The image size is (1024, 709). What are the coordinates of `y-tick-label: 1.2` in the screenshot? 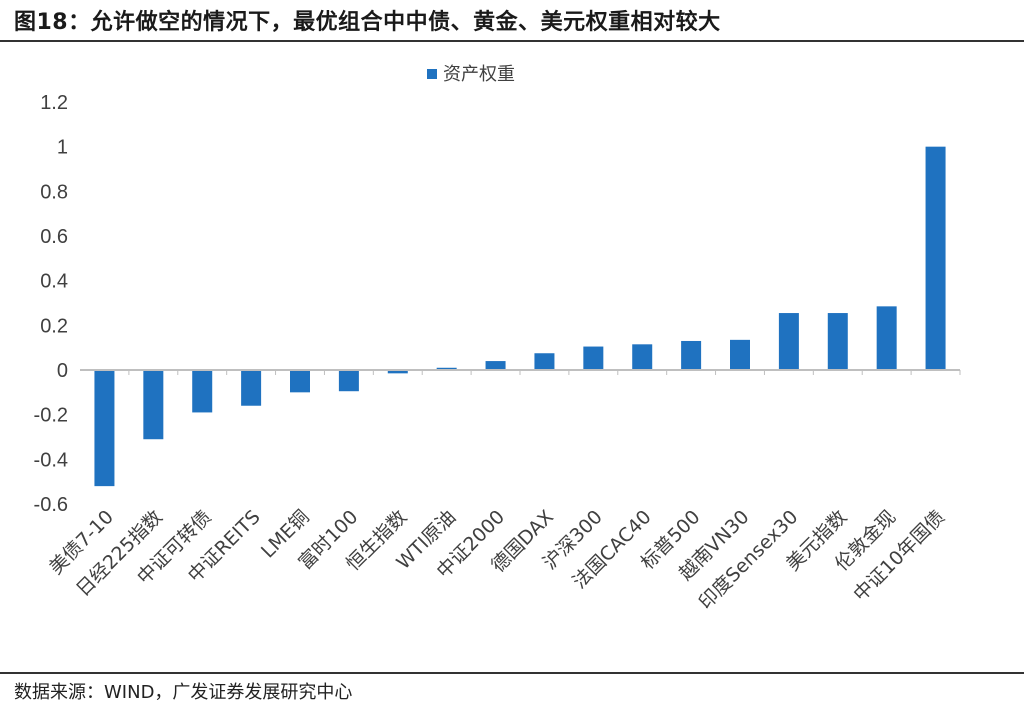 It's located at (54, 103).